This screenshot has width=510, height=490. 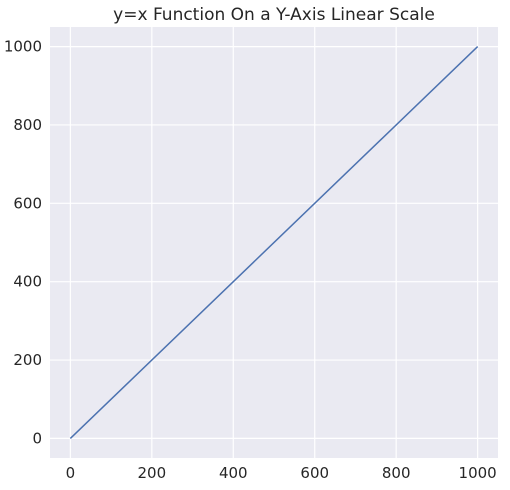 What do you see at coordinates (71, 473) in the screenshot?
I see `x-tick-label: 0` at bounding box center [71, 473].